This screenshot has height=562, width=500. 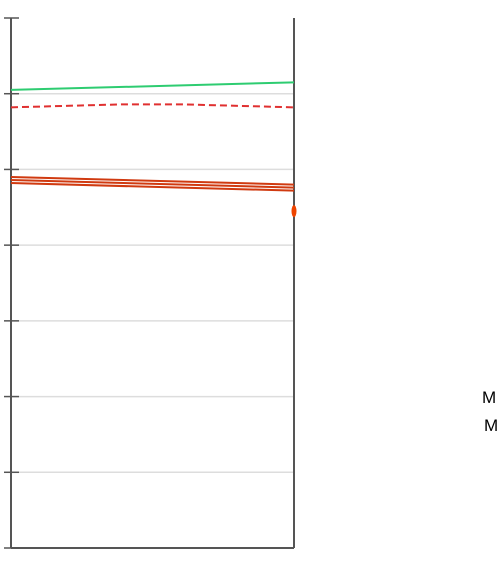 I want to click on series-group, so click(x=152, y=136).